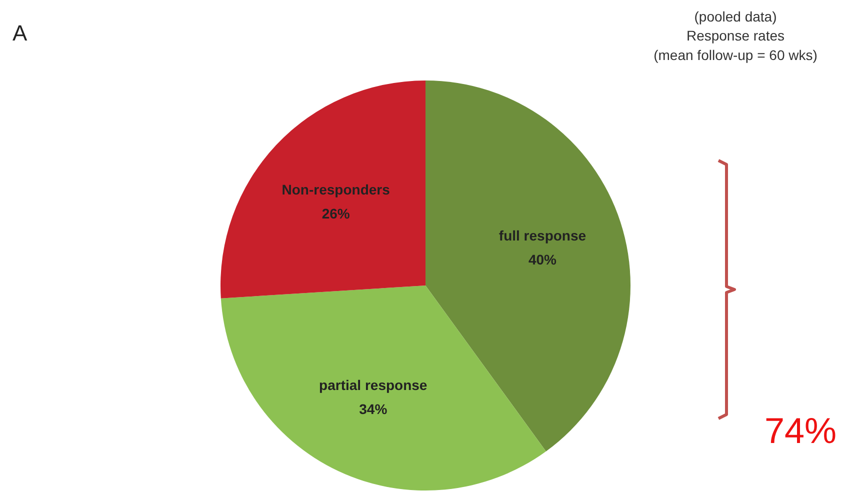 The image size is (850, 500). Describe the element at coordinates (336, 213) in the screenshot. I see `data-label: 26%` at that location.